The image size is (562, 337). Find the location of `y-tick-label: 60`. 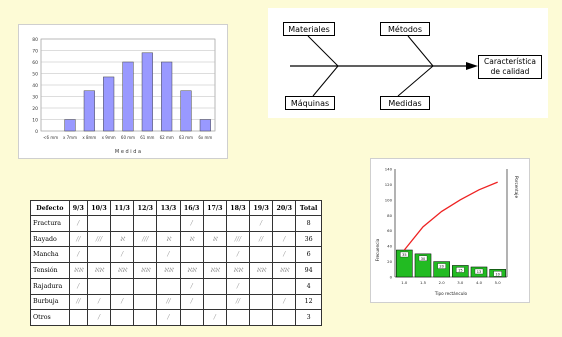

y-tick-label: 60 is located at coordinates (35, 63).